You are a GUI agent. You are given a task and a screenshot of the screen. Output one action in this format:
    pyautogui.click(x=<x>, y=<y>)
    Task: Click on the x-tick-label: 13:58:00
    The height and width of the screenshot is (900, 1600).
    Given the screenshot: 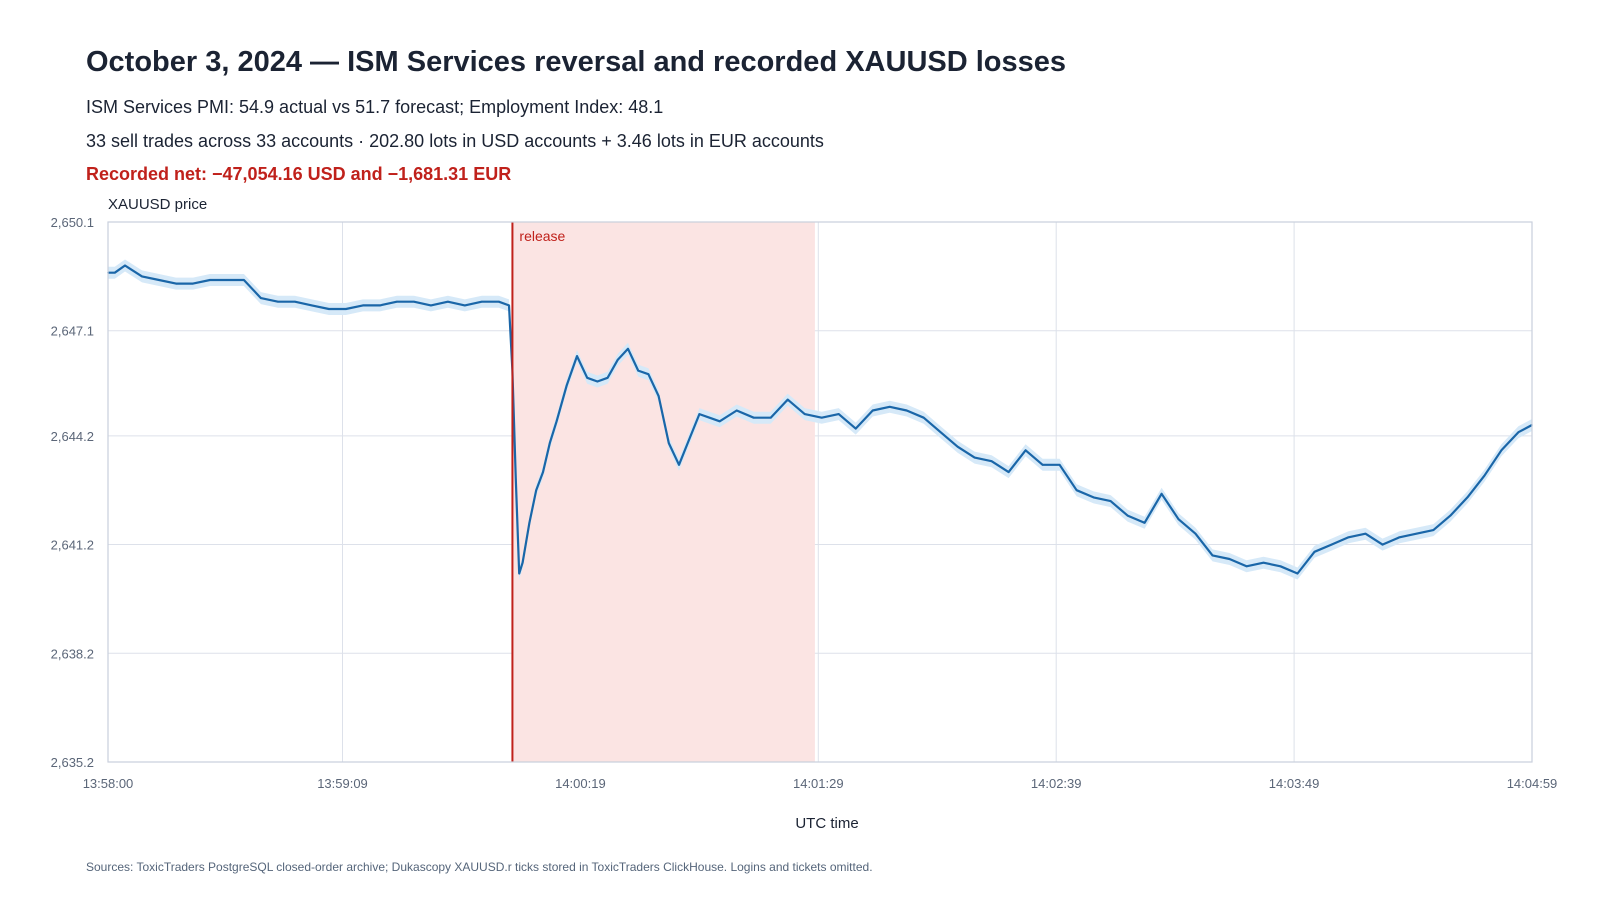 What is the action you would take?
    pyautogui.click(x=108, y=783)
    